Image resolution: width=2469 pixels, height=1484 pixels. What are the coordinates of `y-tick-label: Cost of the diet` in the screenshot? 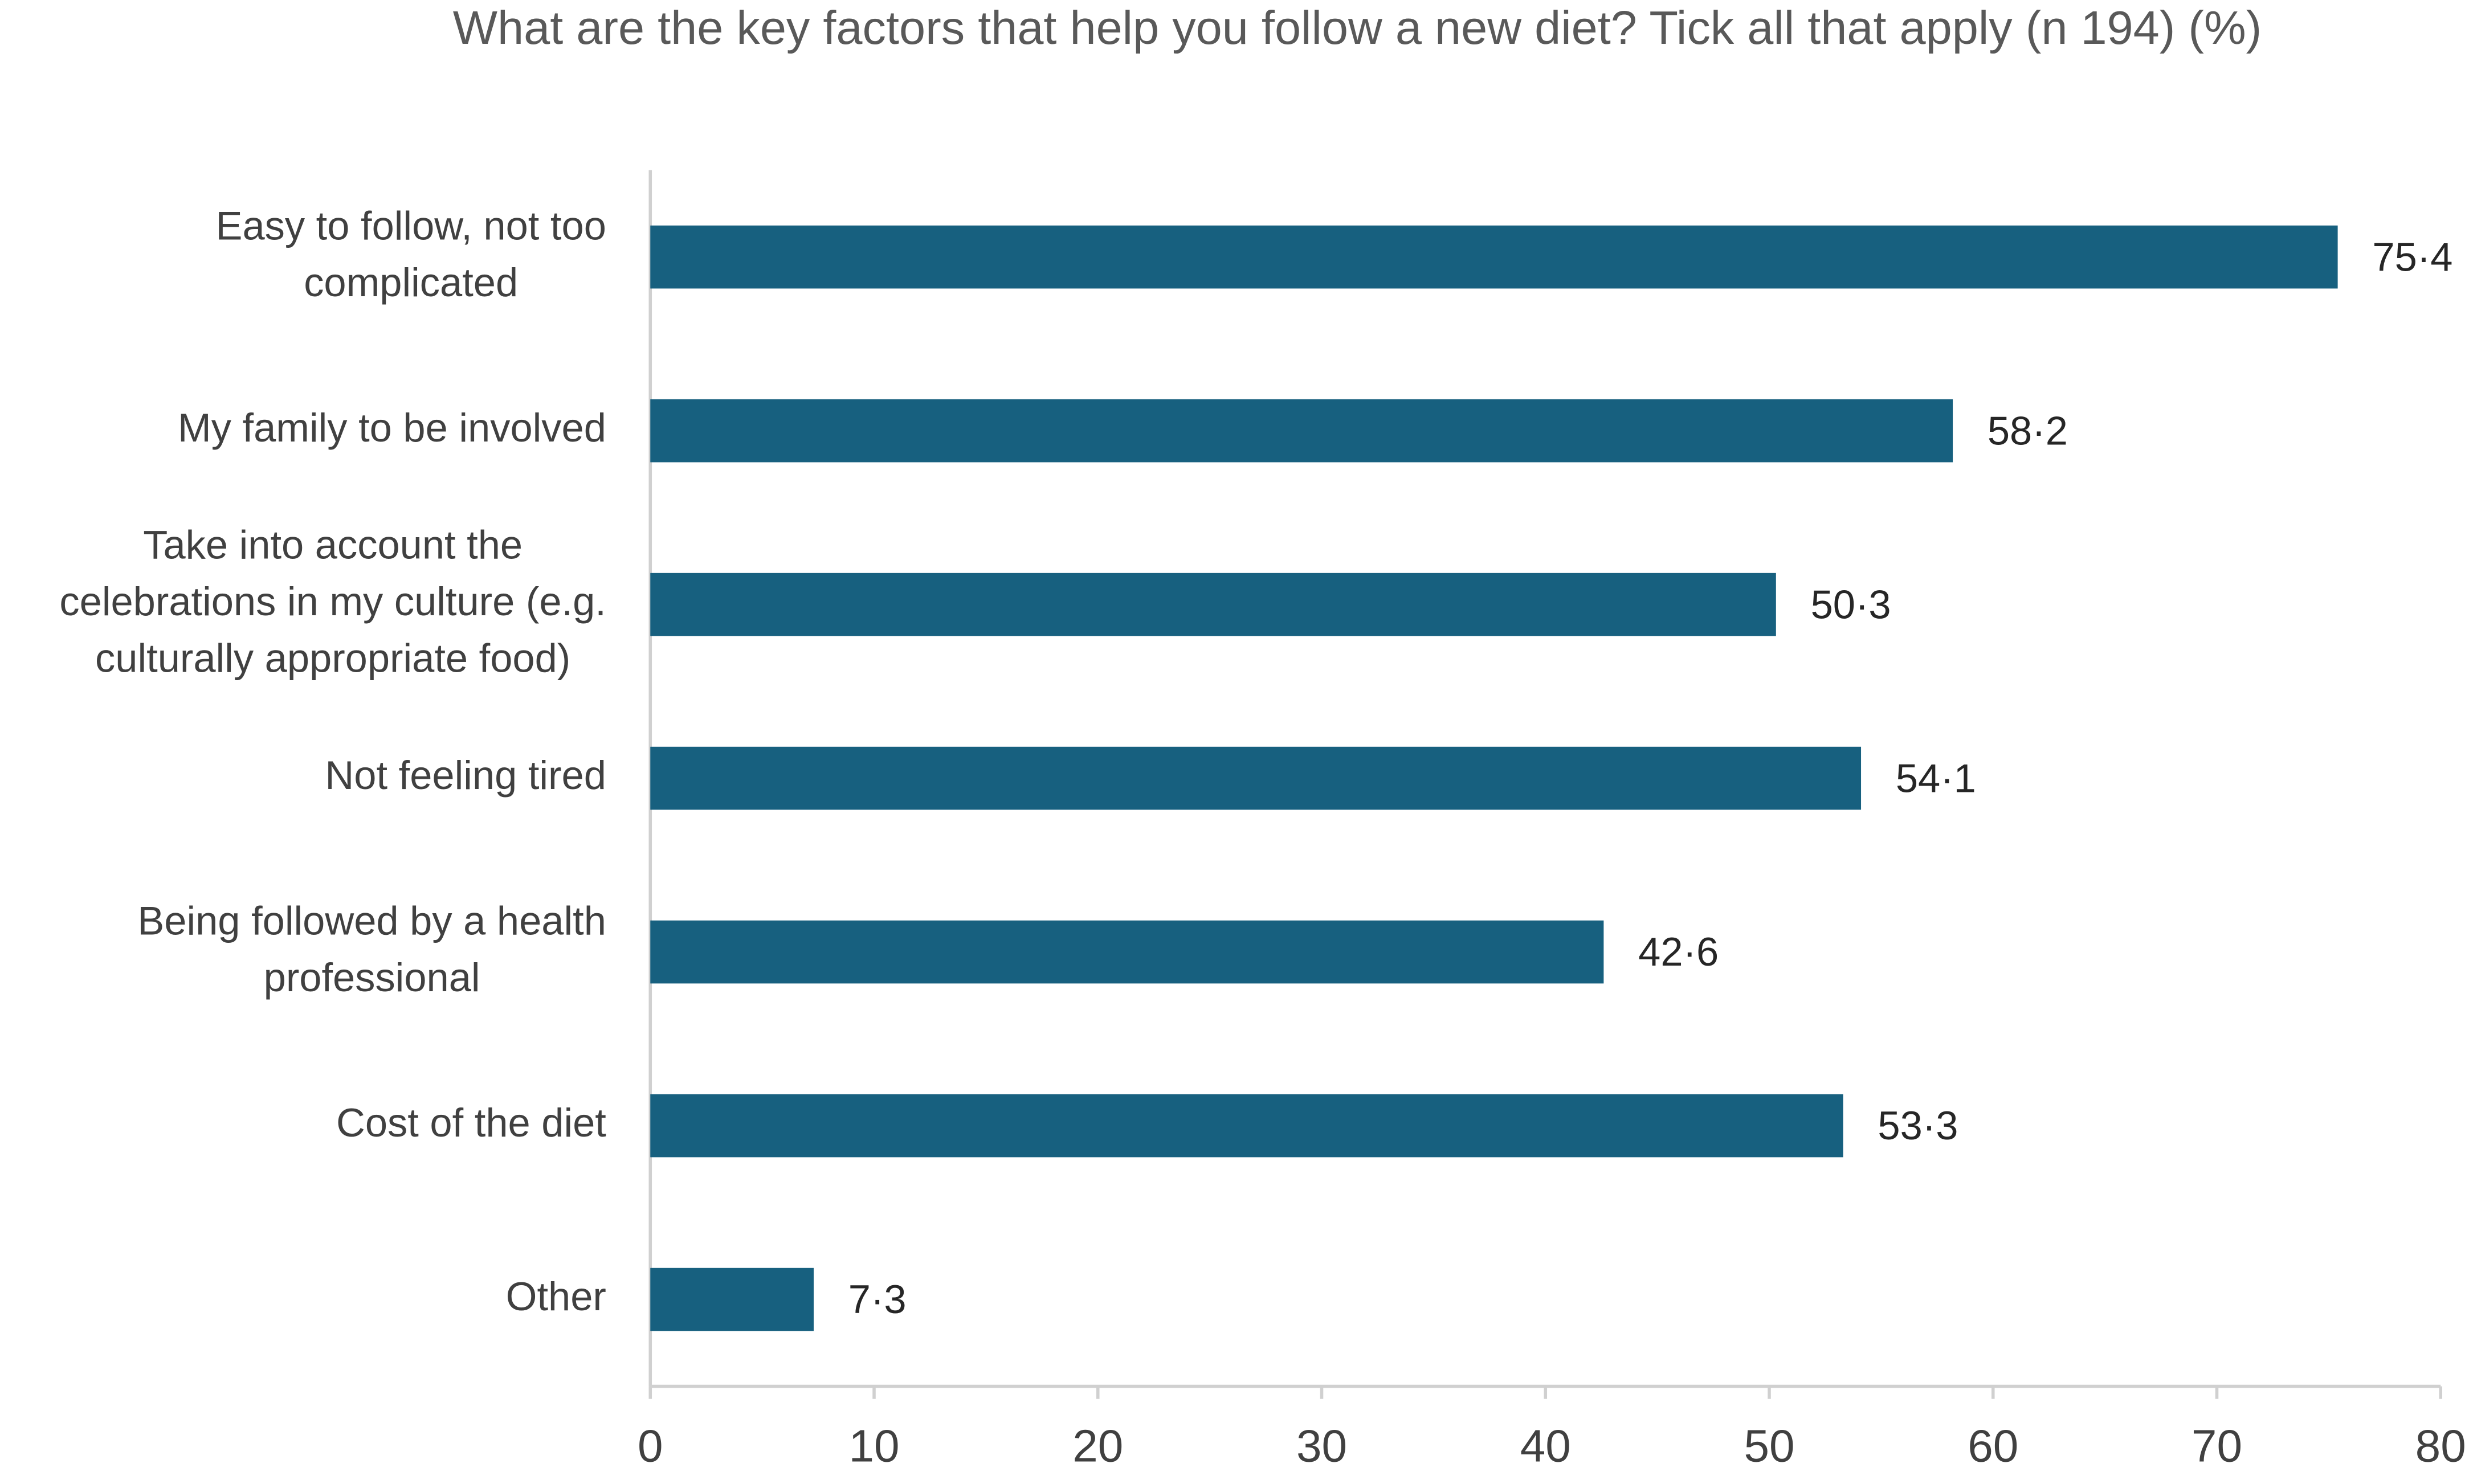 It's located at (471, 1122).